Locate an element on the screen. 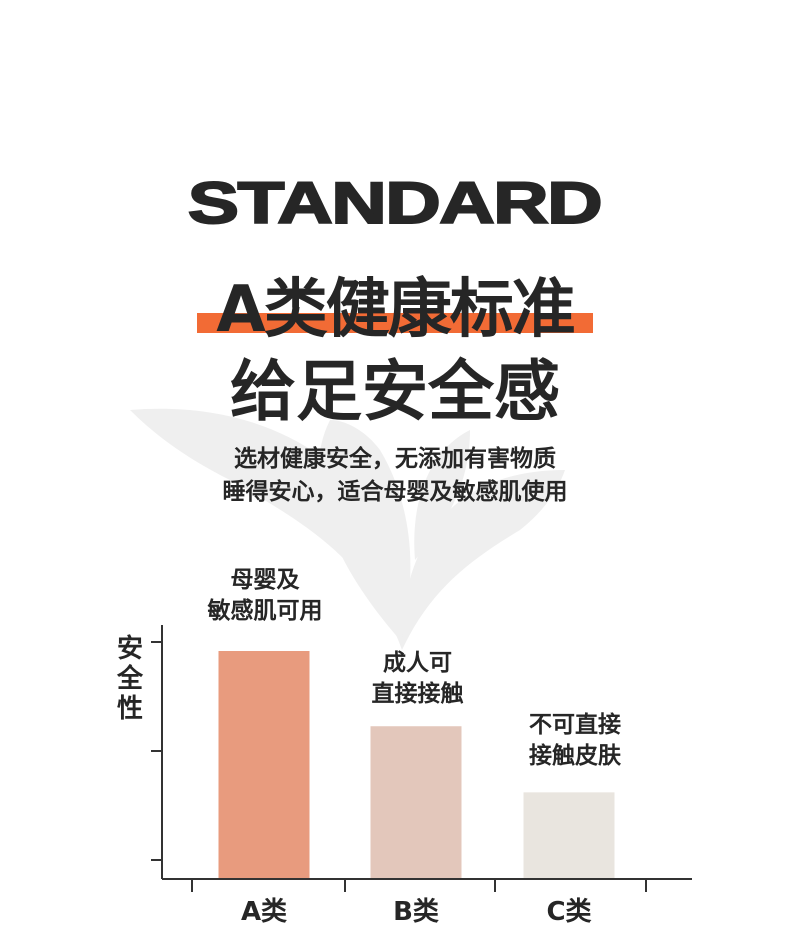 The image size is (790, 939). bar-B类 is located at coordinates (416, 802).